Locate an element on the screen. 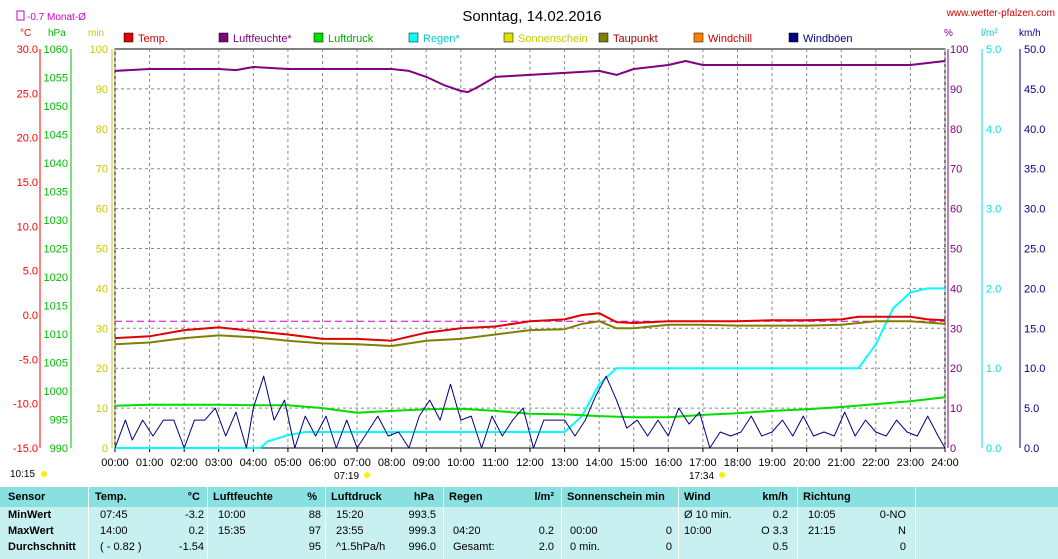 This screenshot has height=559, width=1058. stats-cell-temp_time: ( - 0.82 ) is located at coordinates (121, 547).